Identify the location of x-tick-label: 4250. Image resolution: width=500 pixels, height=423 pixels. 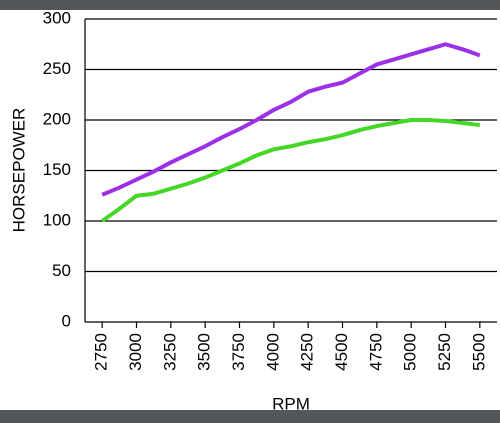
(307, 352).